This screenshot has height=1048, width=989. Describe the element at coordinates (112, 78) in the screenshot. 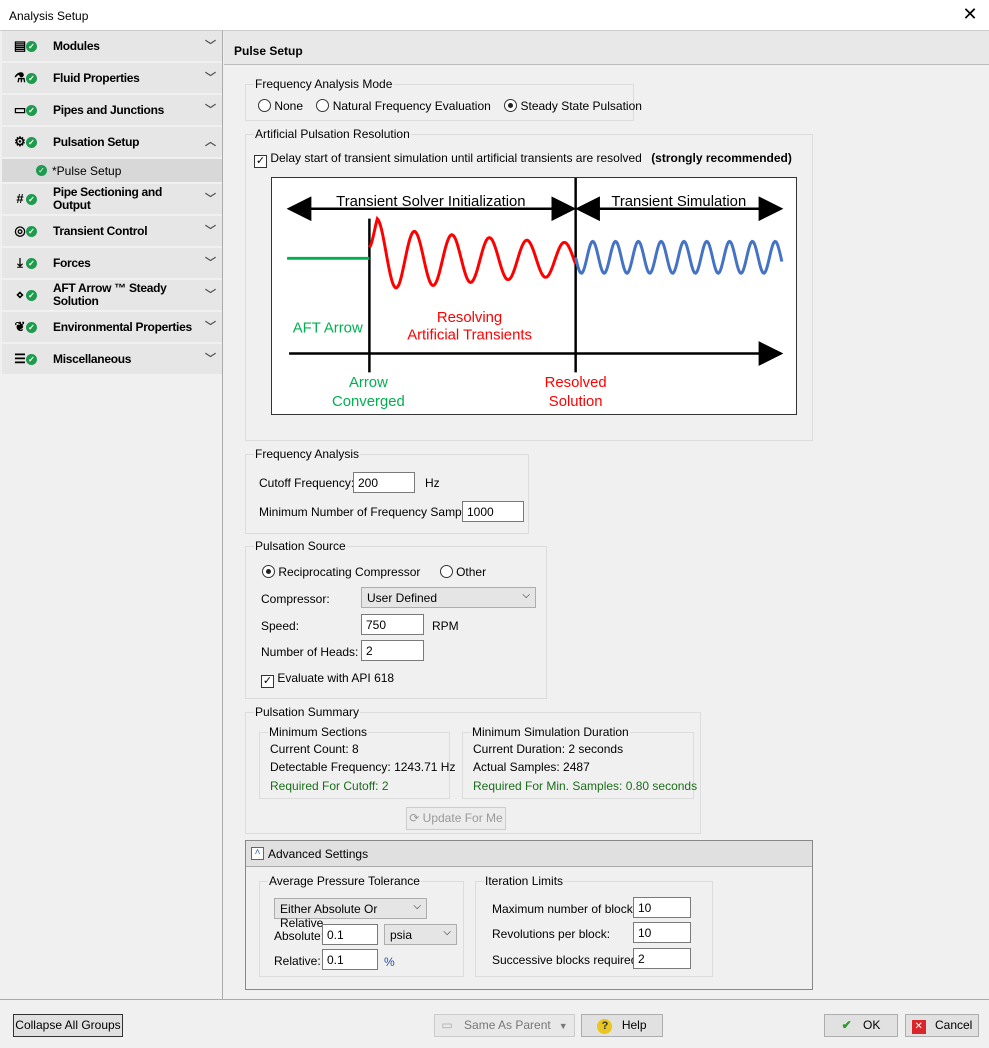

I see `sidebar-item-fluid-properties: ⚗ ✓ Fluid Properties ﹀` at that location.